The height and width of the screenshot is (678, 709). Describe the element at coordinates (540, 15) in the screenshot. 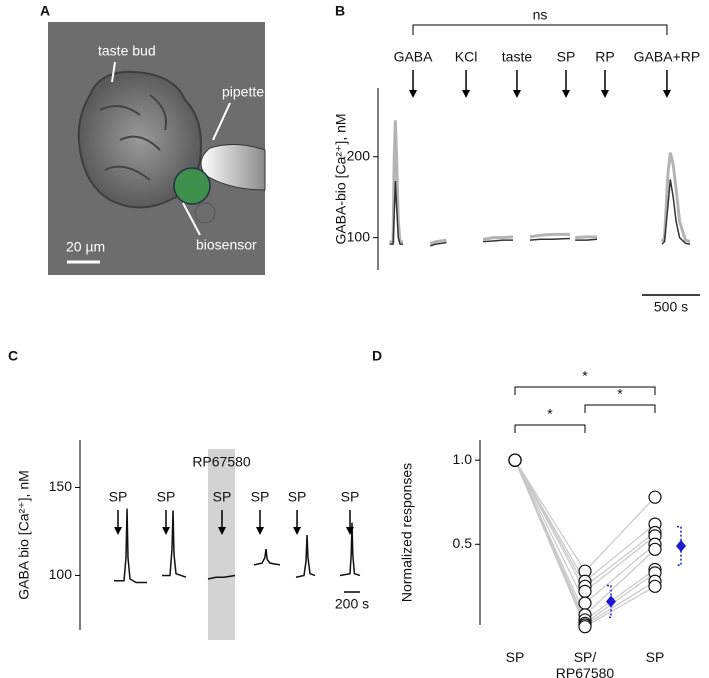

I see `bracket-label: ns` at that location.